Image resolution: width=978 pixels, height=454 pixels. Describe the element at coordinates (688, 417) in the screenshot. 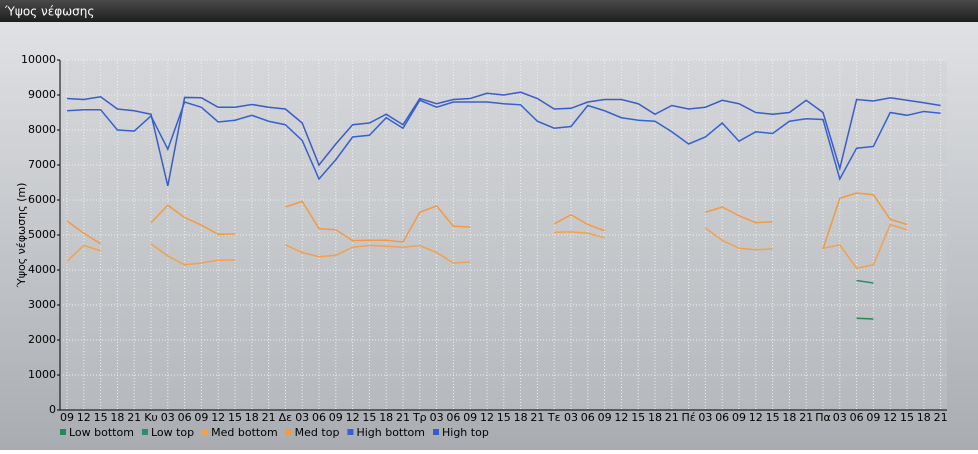

I see `x-tick-label: Πέ` at that location.